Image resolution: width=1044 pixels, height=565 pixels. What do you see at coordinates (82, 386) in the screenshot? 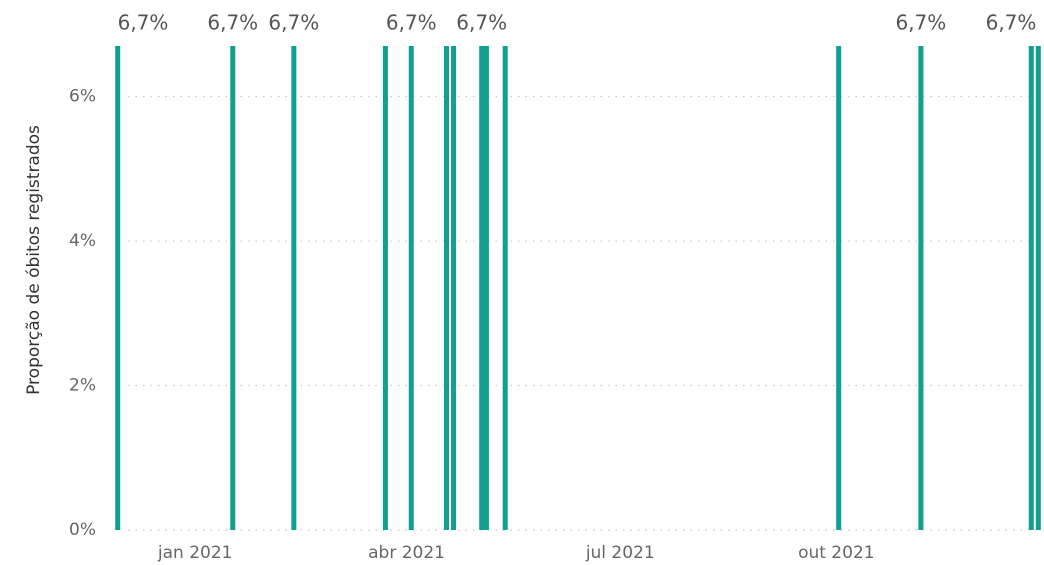
I see `y-tick-label: 2%` at bounding box center [82, 386].